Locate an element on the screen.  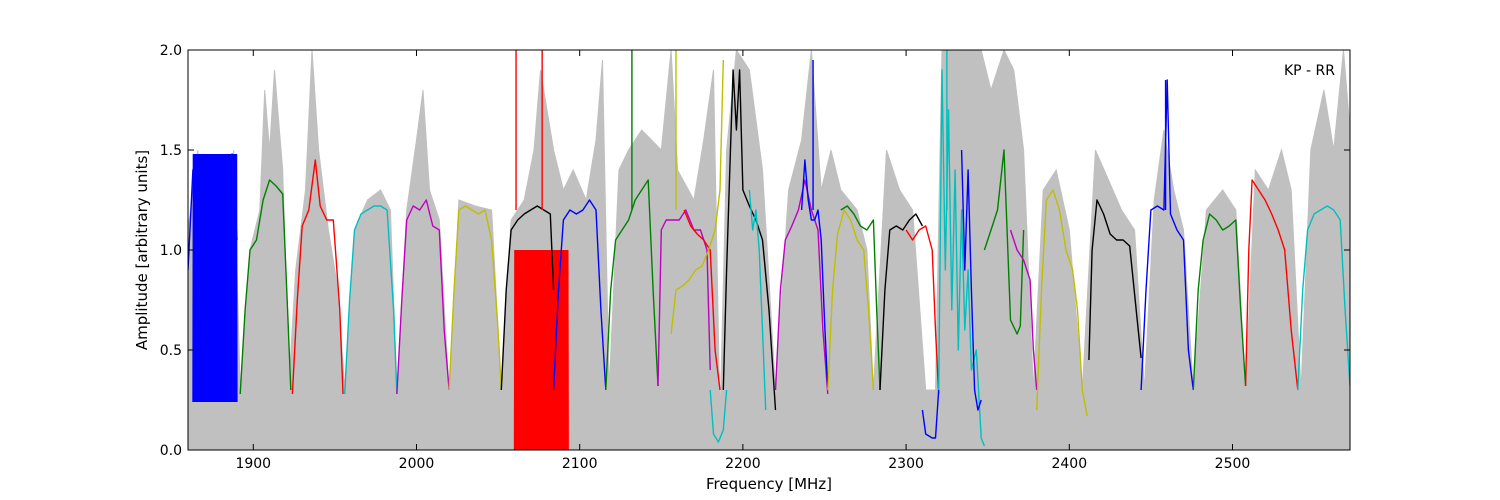
x-axis-label: Frequency [MHz] is located at coordinates (769, 484).